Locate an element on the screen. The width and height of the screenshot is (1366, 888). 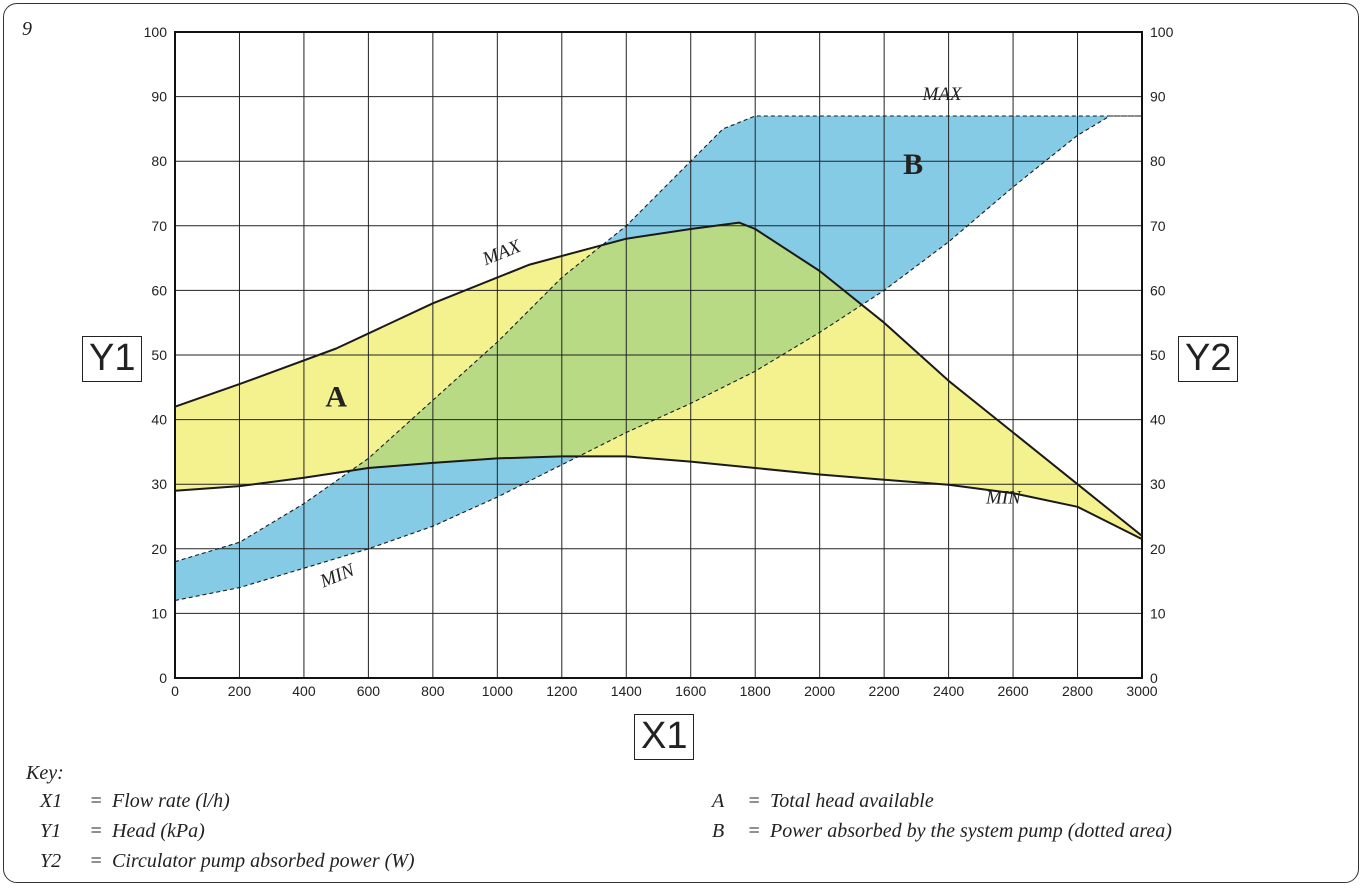
key-symbol: Y1 is located at coordinates (51, 831).